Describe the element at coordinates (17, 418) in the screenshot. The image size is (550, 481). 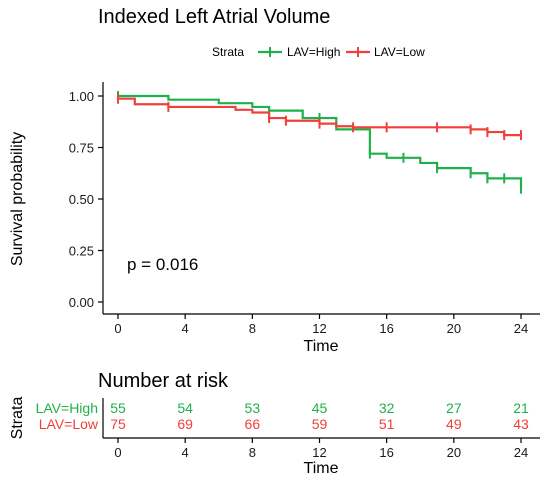
I see `risk-table-strata-label: Strata` at that location.